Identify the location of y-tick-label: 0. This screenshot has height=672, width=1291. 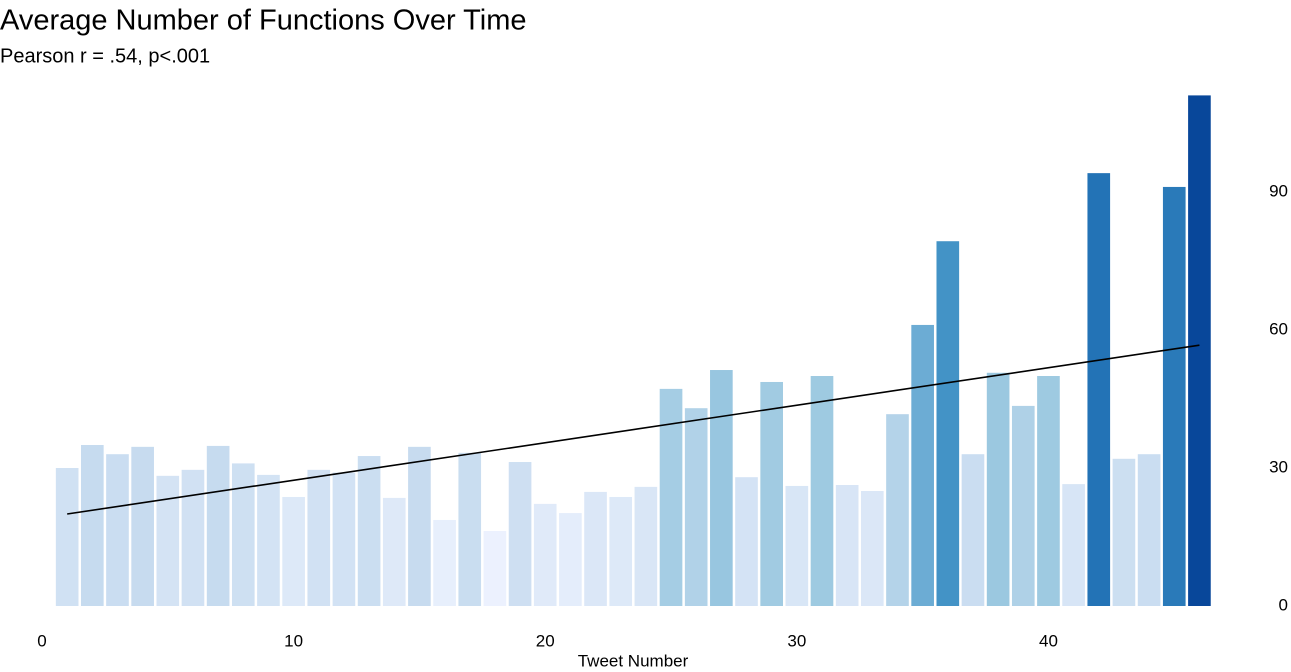
(1283, 604).